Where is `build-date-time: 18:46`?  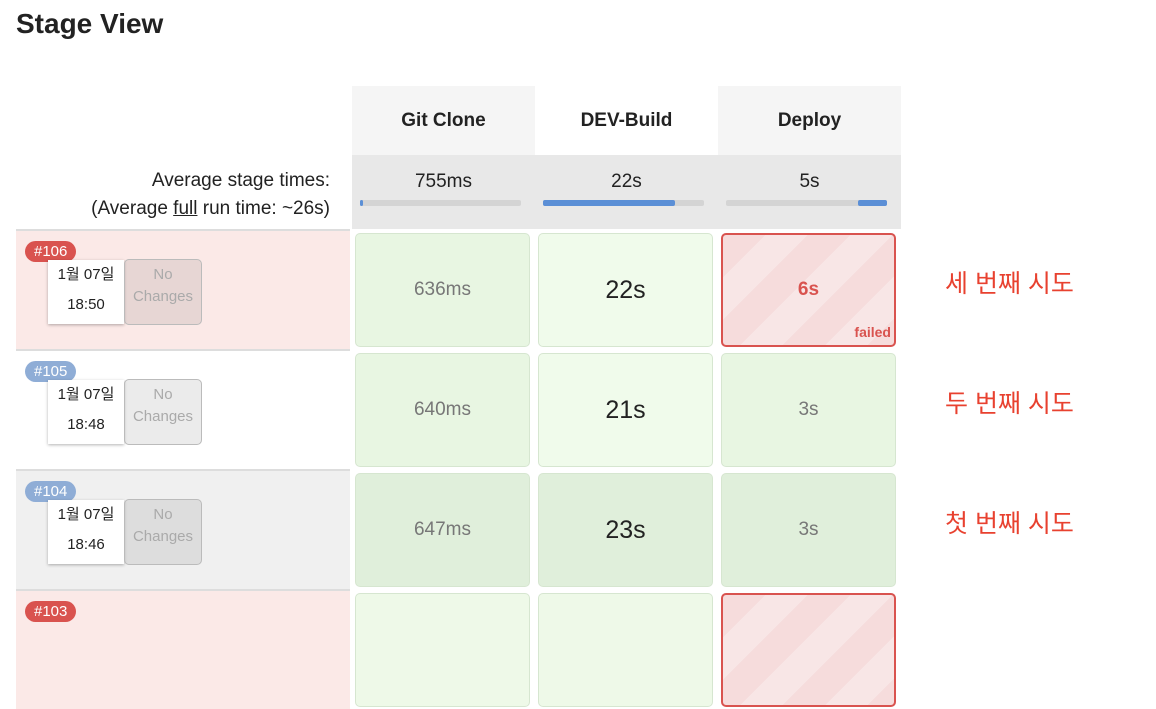
build-date-time: 18:46 is located at coordinates (86, 544).